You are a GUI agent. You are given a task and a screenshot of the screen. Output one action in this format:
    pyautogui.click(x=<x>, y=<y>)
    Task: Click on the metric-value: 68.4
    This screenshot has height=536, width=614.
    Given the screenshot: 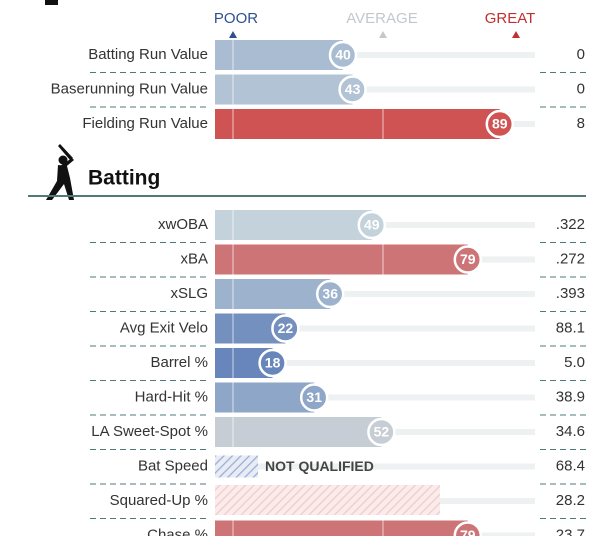 What is the action you would take?
    pyautogui.click(x=570, y=465)
    